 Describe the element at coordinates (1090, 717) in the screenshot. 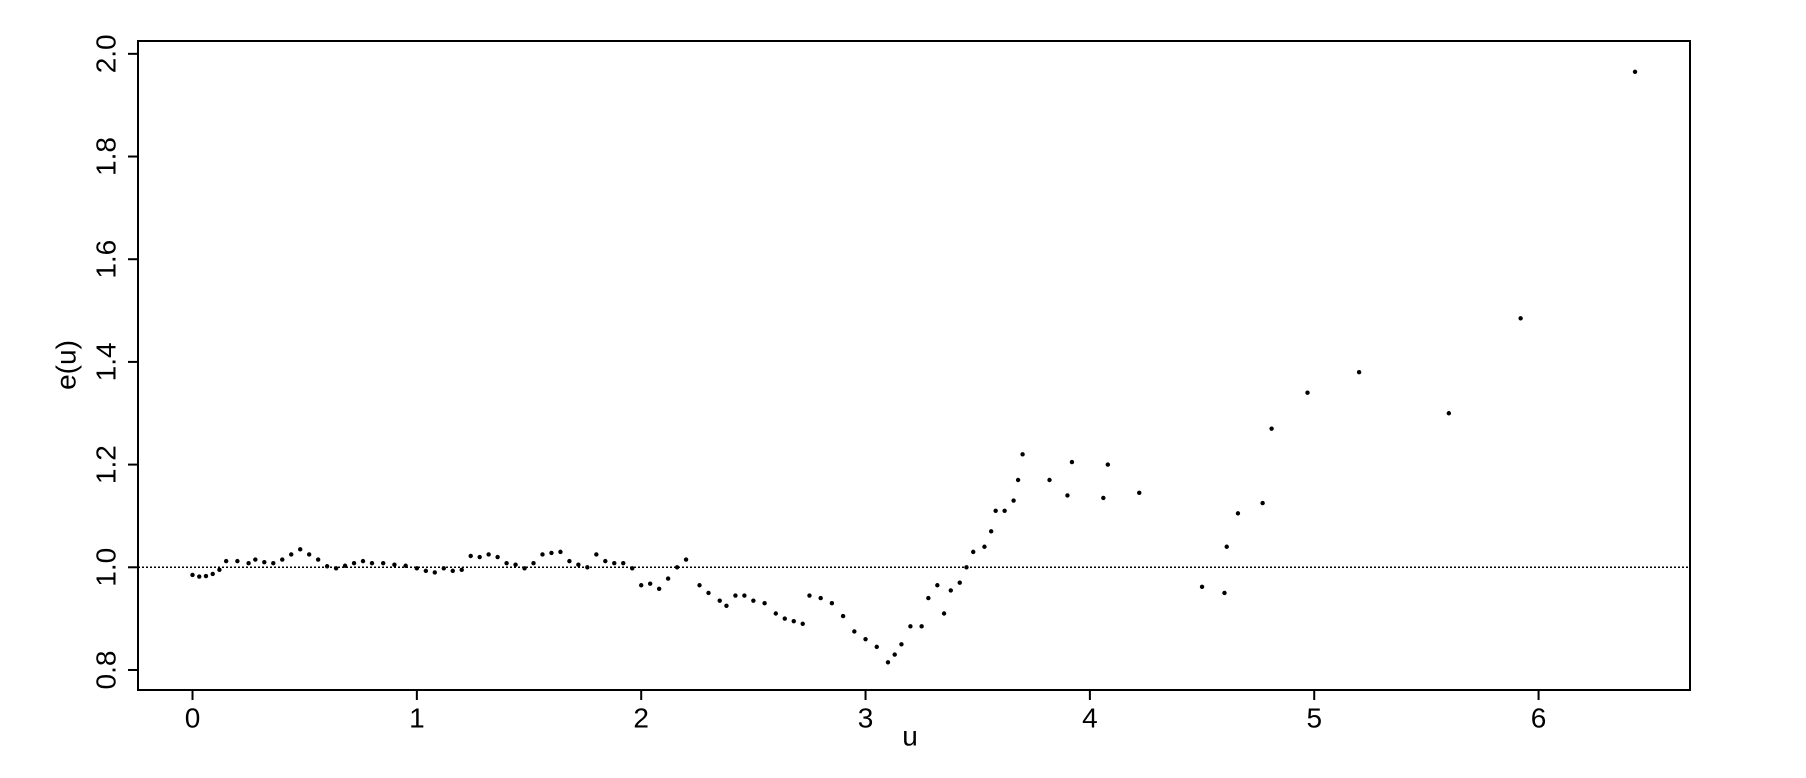

I see `x-tick-label: 4` at that location.